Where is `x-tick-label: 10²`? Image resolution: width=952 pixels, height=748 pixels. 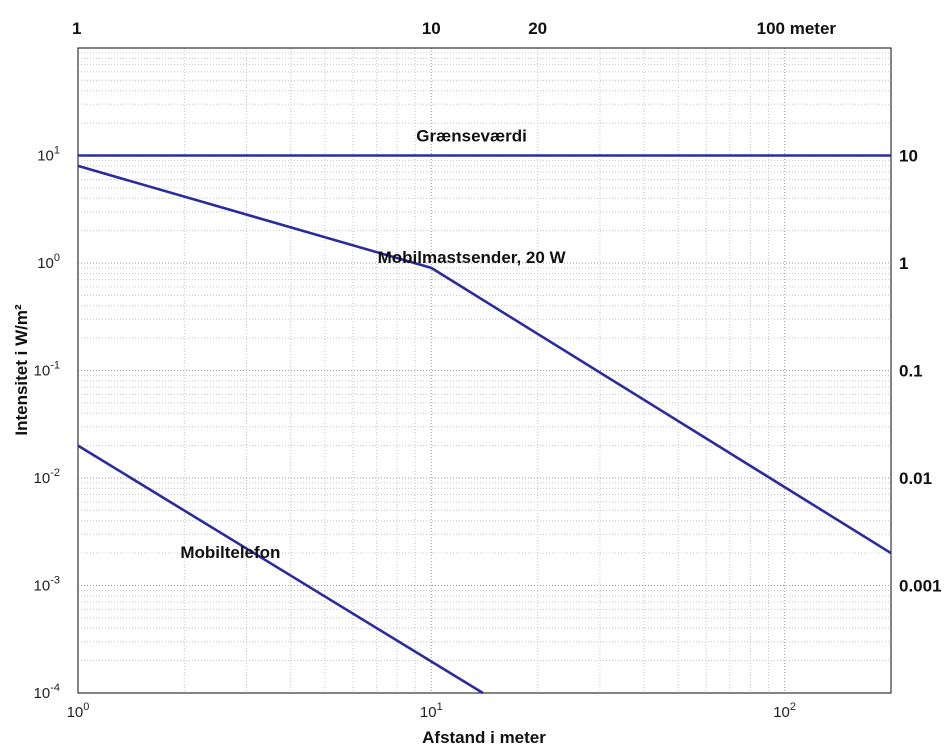 x-tick-label: 10² is located at coordinates (784, 711).